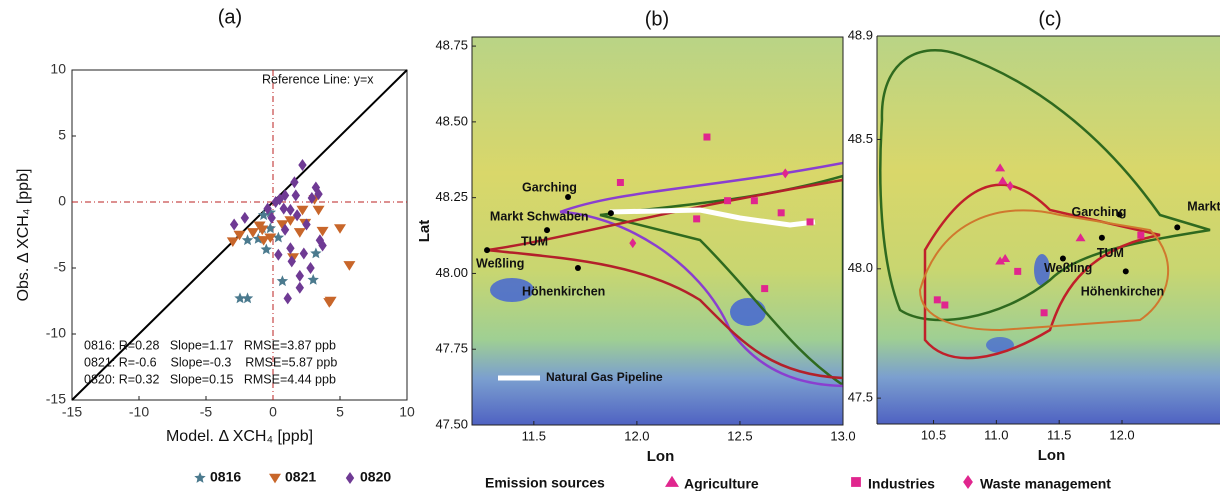 The image size is (1220, 491). Describe the element at coordinates (424, 231) in the screenshot. I see `y-axis-label: Lat` at that location.